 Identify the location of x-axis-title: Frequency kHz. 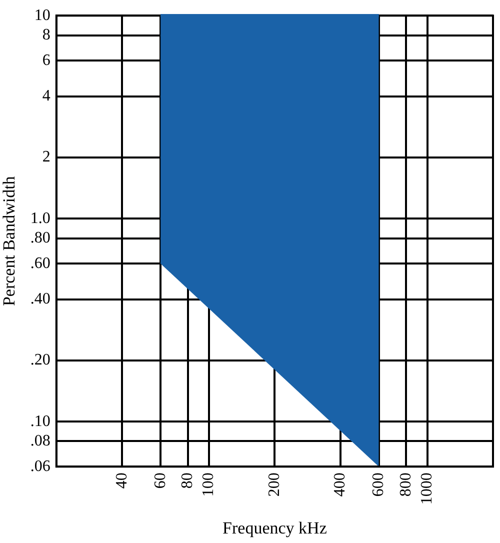
(275, 528).